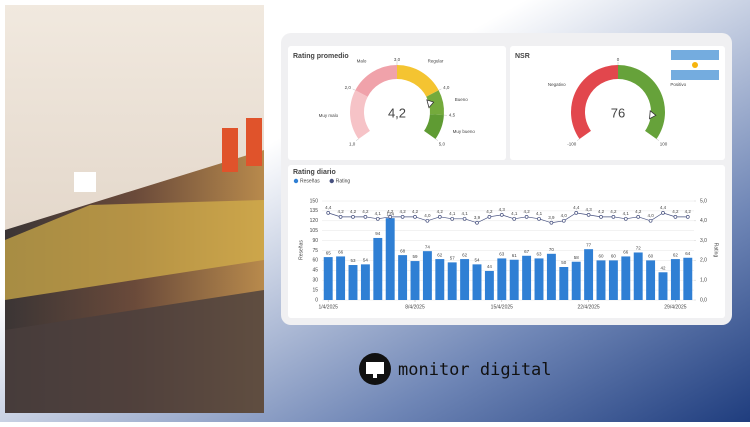 Image resolution: width=750 pixels, height=427 pixels. Describe the element at coordinates (314, 231) in the screenshot. I see `y-tick-label: 105` at that location.